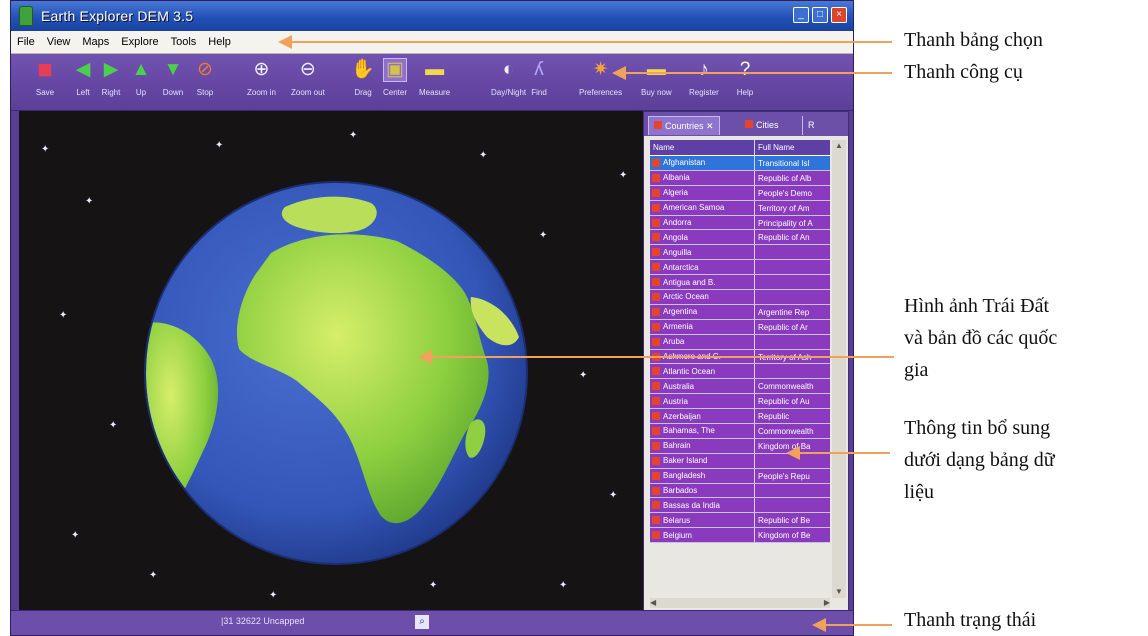 The image size is (1148, 636). Describe the element at coordinates (740, 208) in the screenshot. I see `table-row: American Samoa Territory of Am` at that location.